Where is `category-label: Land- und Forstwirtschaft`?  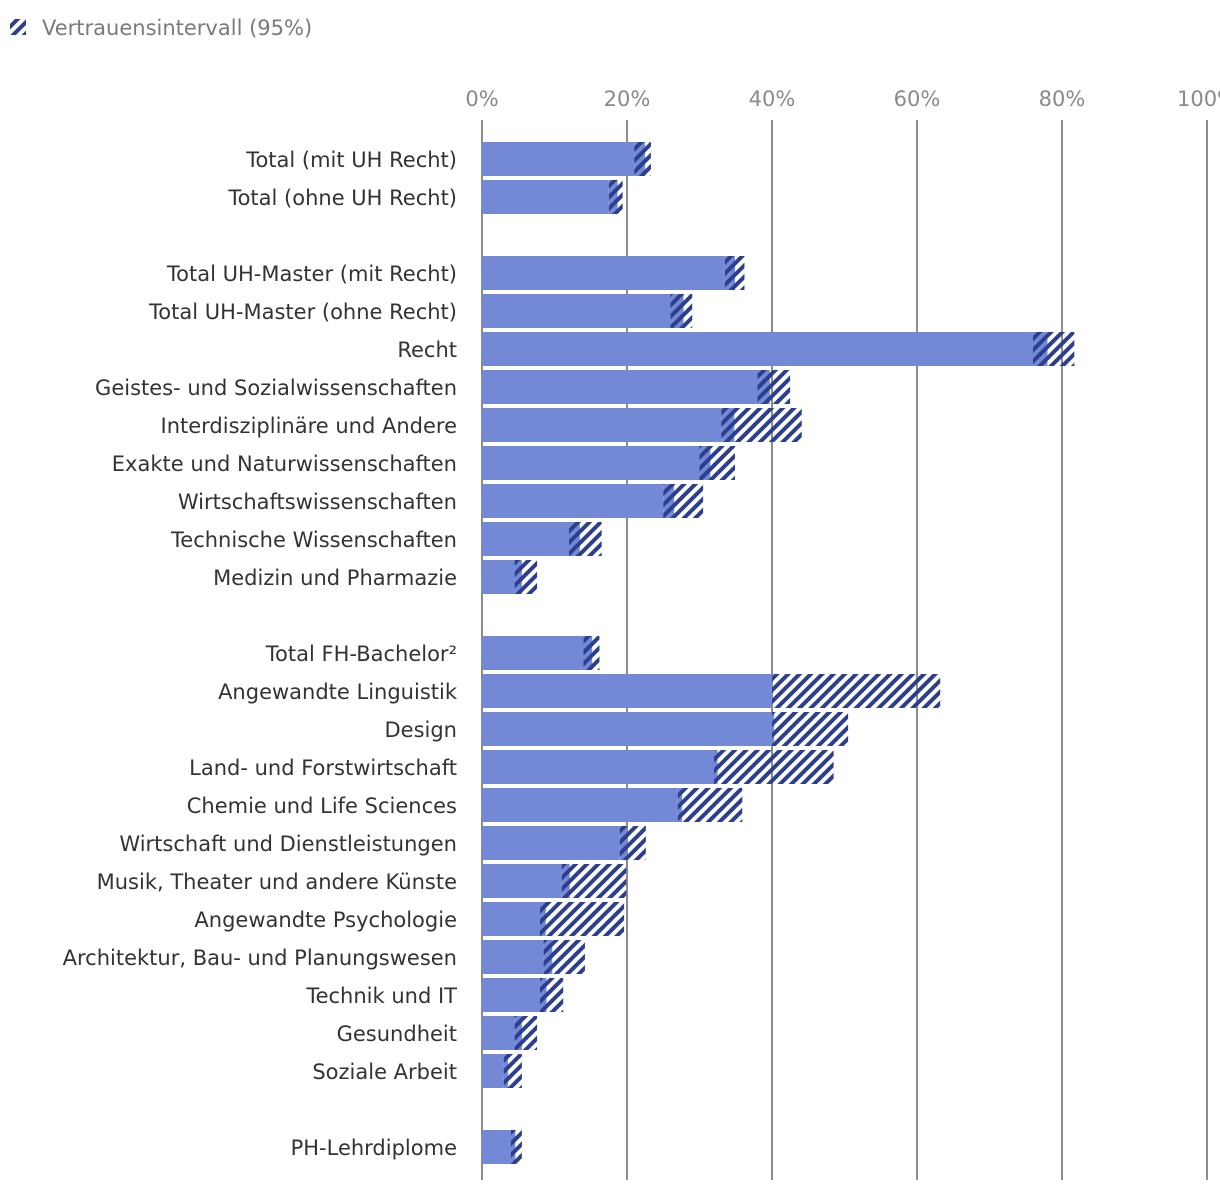 category-label: Land- und Forstwirtschaft is located at coordinates (323, 768).